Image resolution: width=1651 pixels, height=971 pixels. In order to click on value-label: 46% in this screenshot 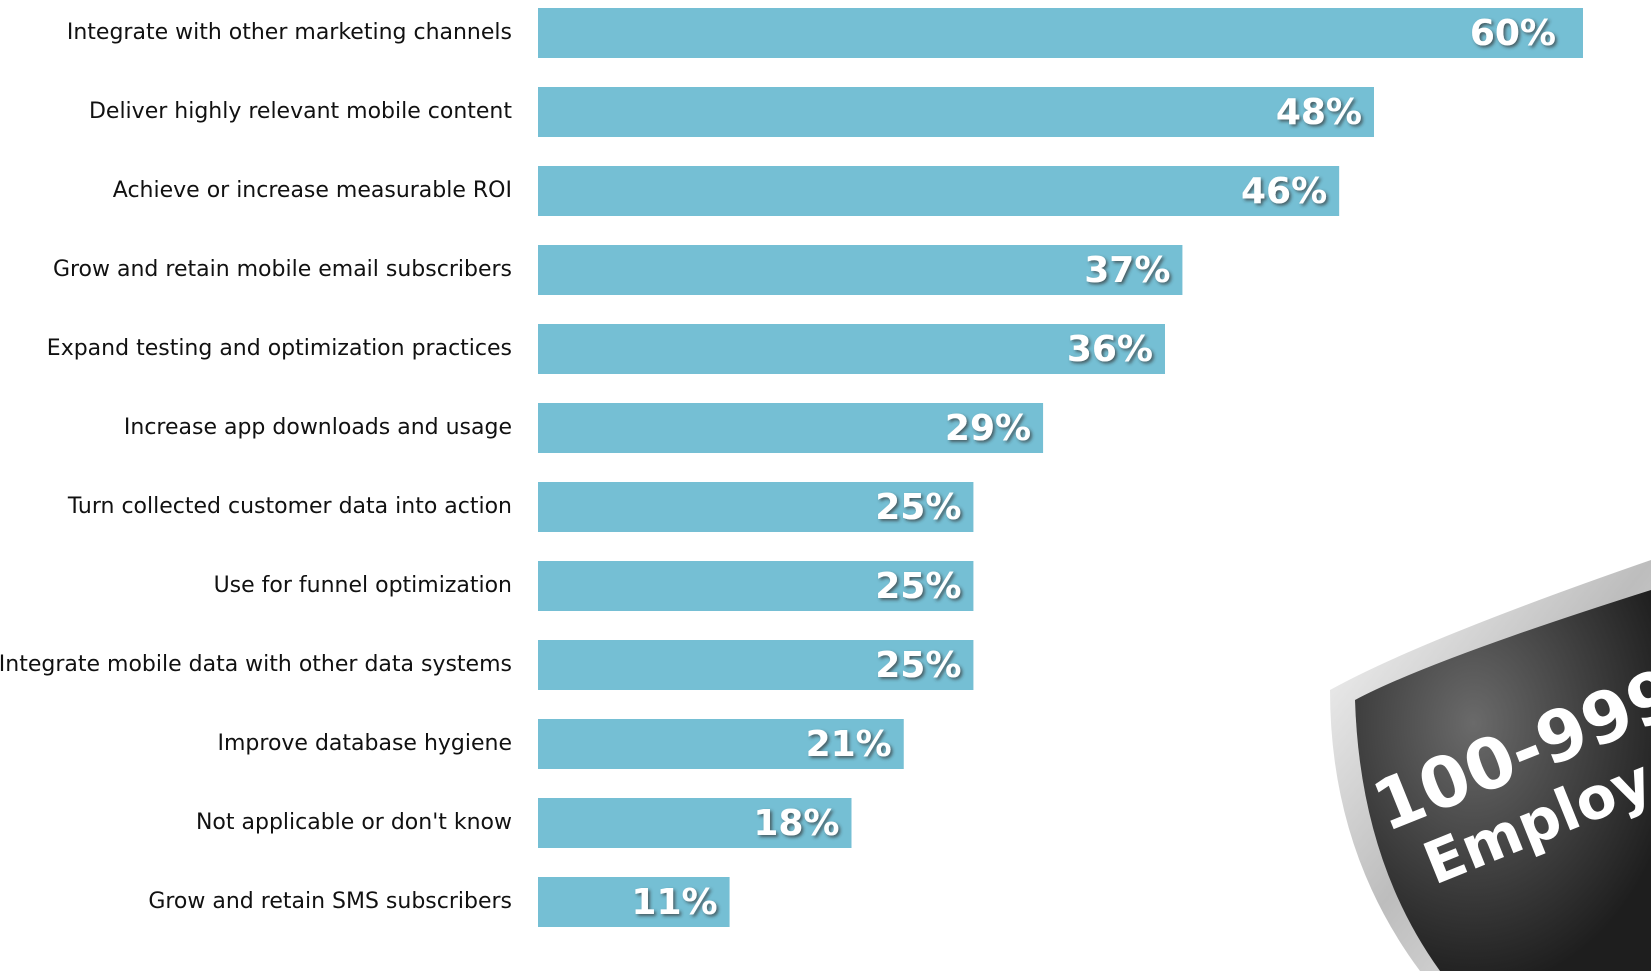, I will do `click(1284, 191)`.